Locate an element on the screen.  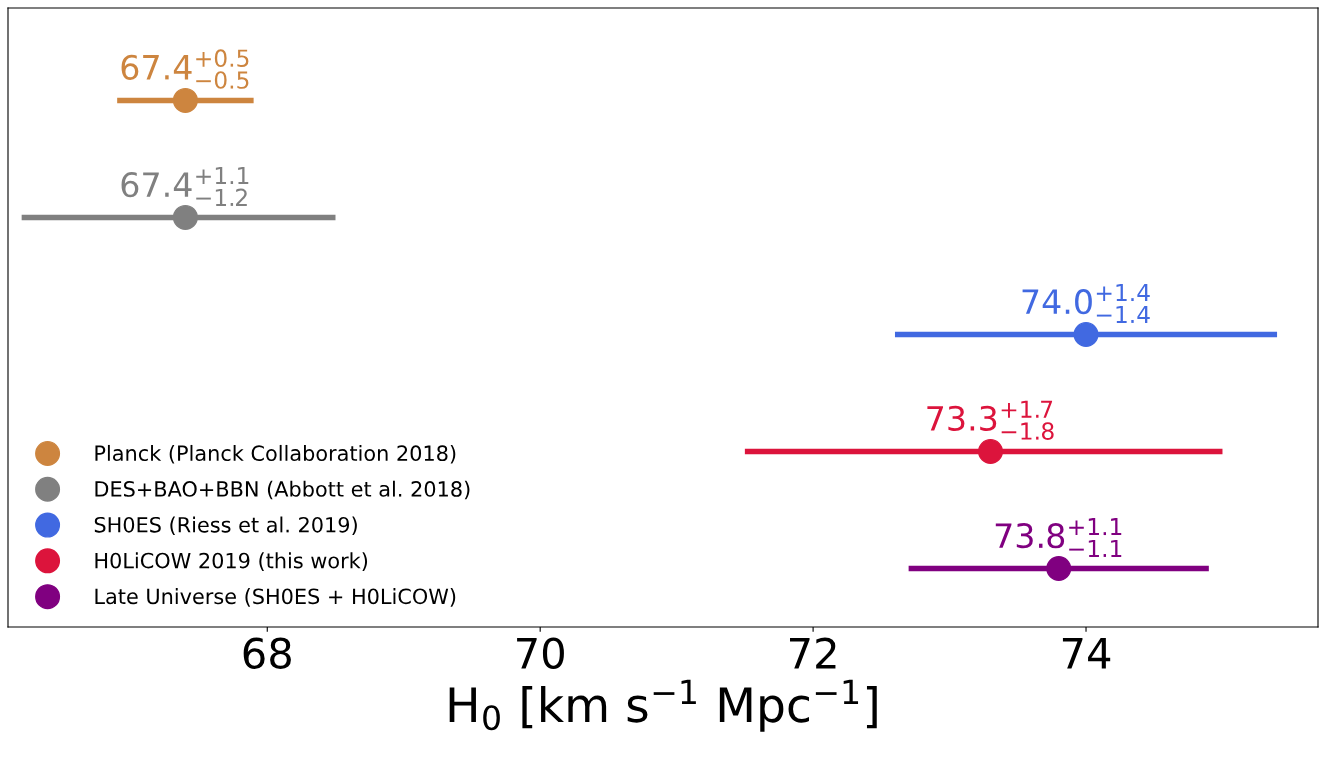
x-tick-label: 68 is located at coordinates (267, 653).